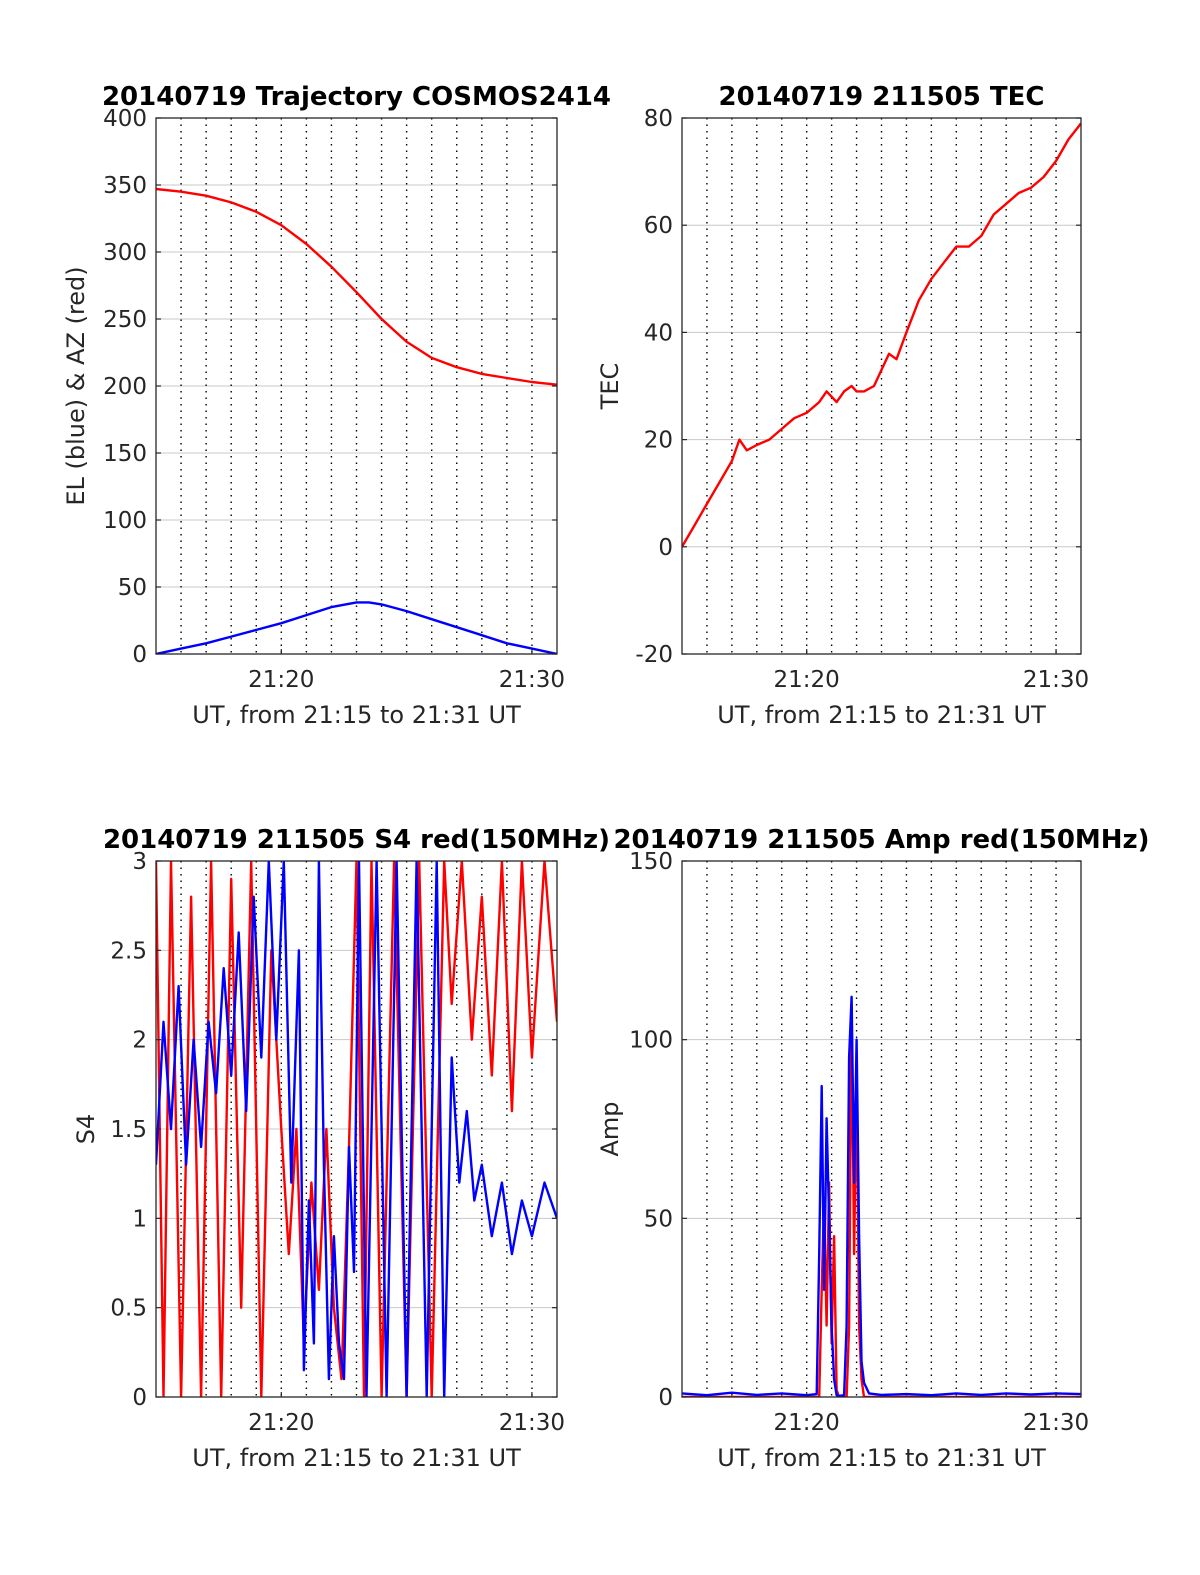 The image size is (1200, 1575). I want to click on y-tick-label: 400, so click(125, 119).